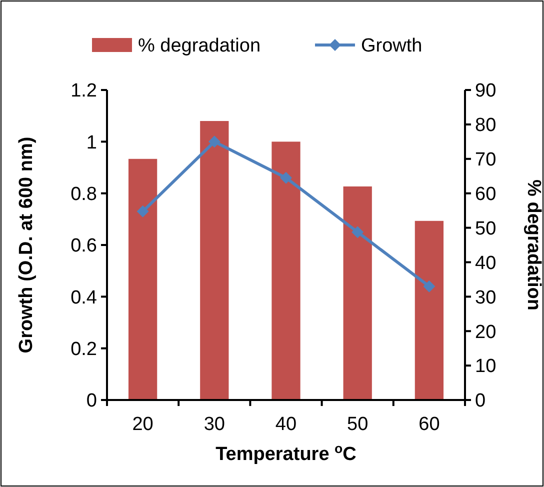 Image resolution: width=544 pixels, height=487 pixels. What do you see at coordinates (485, 125) in the screenshot?
I see `y2-tick-label: 80` at bounding box center [485, 125].